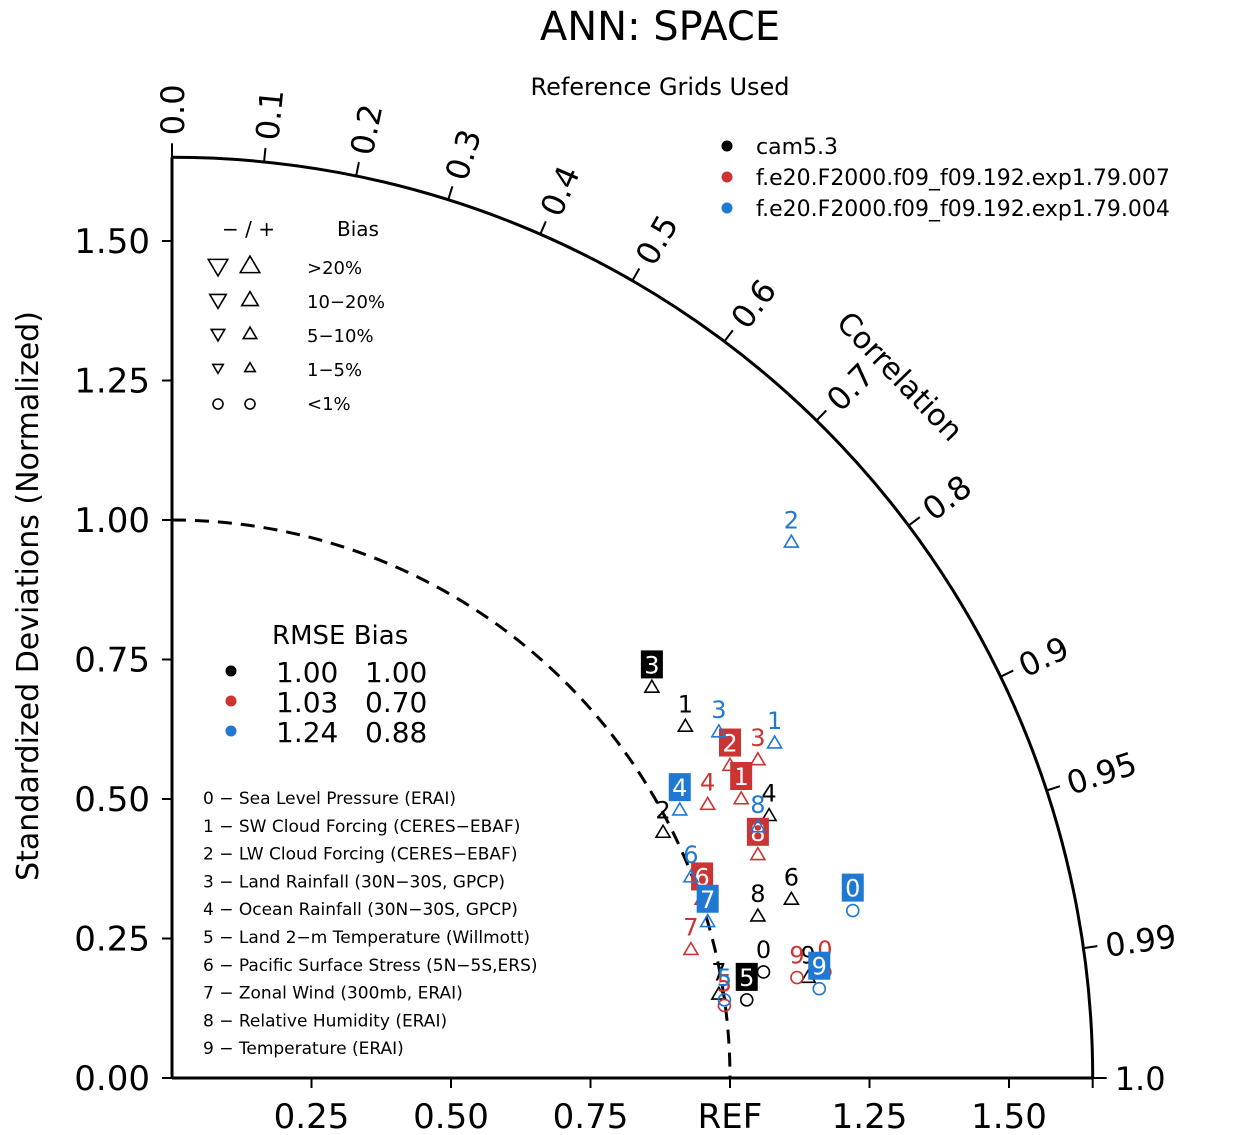 Image resolution: width=1245 pixels, height=1135 pixels. I want to click on variable-legend-item: 1 − SW Cloud Forcing (CERES−EBAF), so click(361, 827).